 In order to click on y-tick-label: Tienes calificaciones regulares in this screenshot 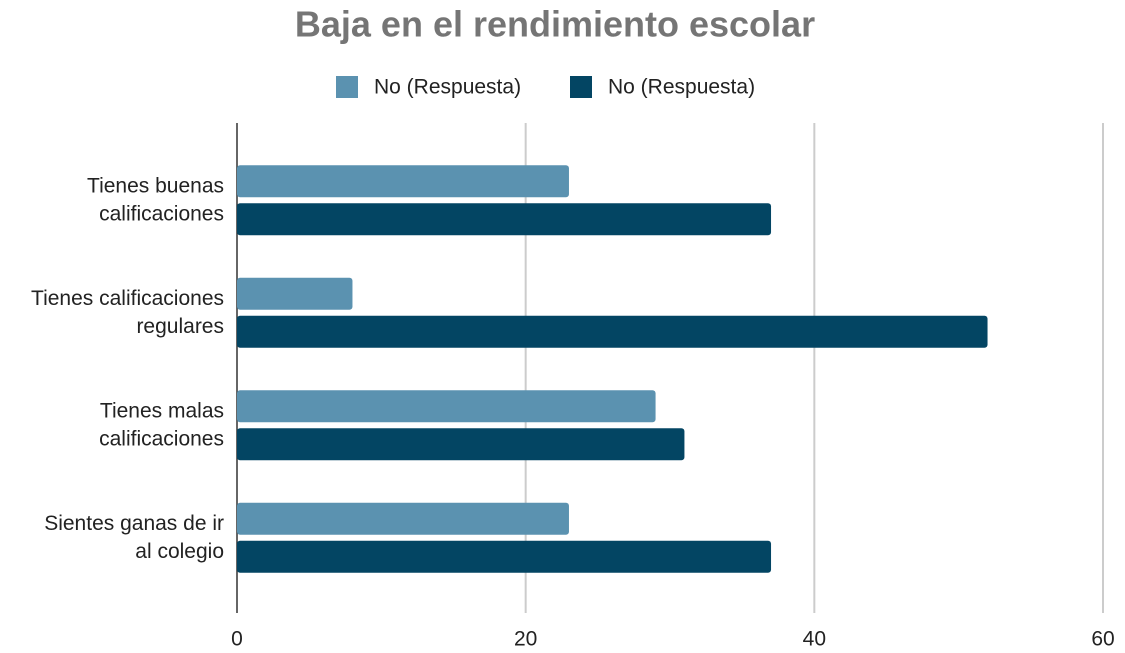, I will do `click(127, 311)`.